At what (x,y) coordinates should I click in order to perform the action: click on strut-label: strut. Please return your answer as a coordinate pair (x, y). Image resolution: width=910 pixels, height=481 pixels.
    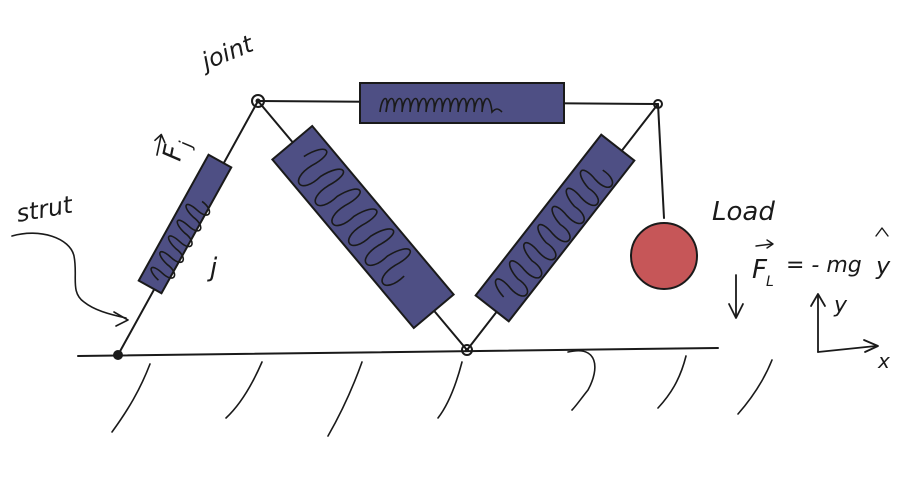
    Looking at the image, I should click on (45, 209).